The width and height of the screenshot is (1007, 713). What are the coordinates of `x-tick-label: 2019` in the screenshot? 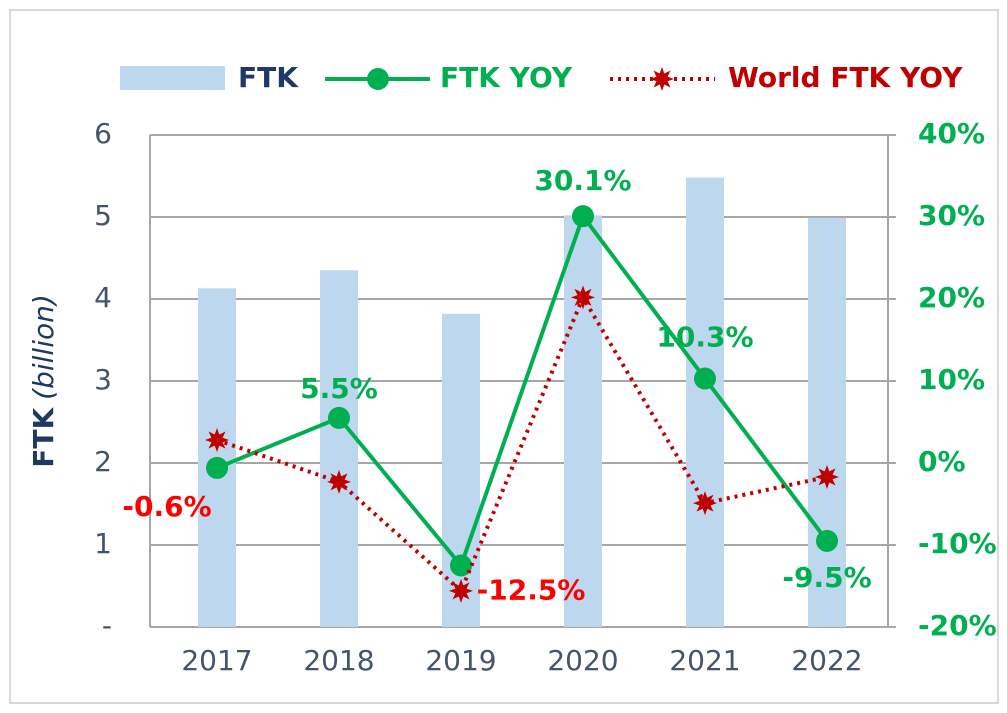 It's located at (460, 660).